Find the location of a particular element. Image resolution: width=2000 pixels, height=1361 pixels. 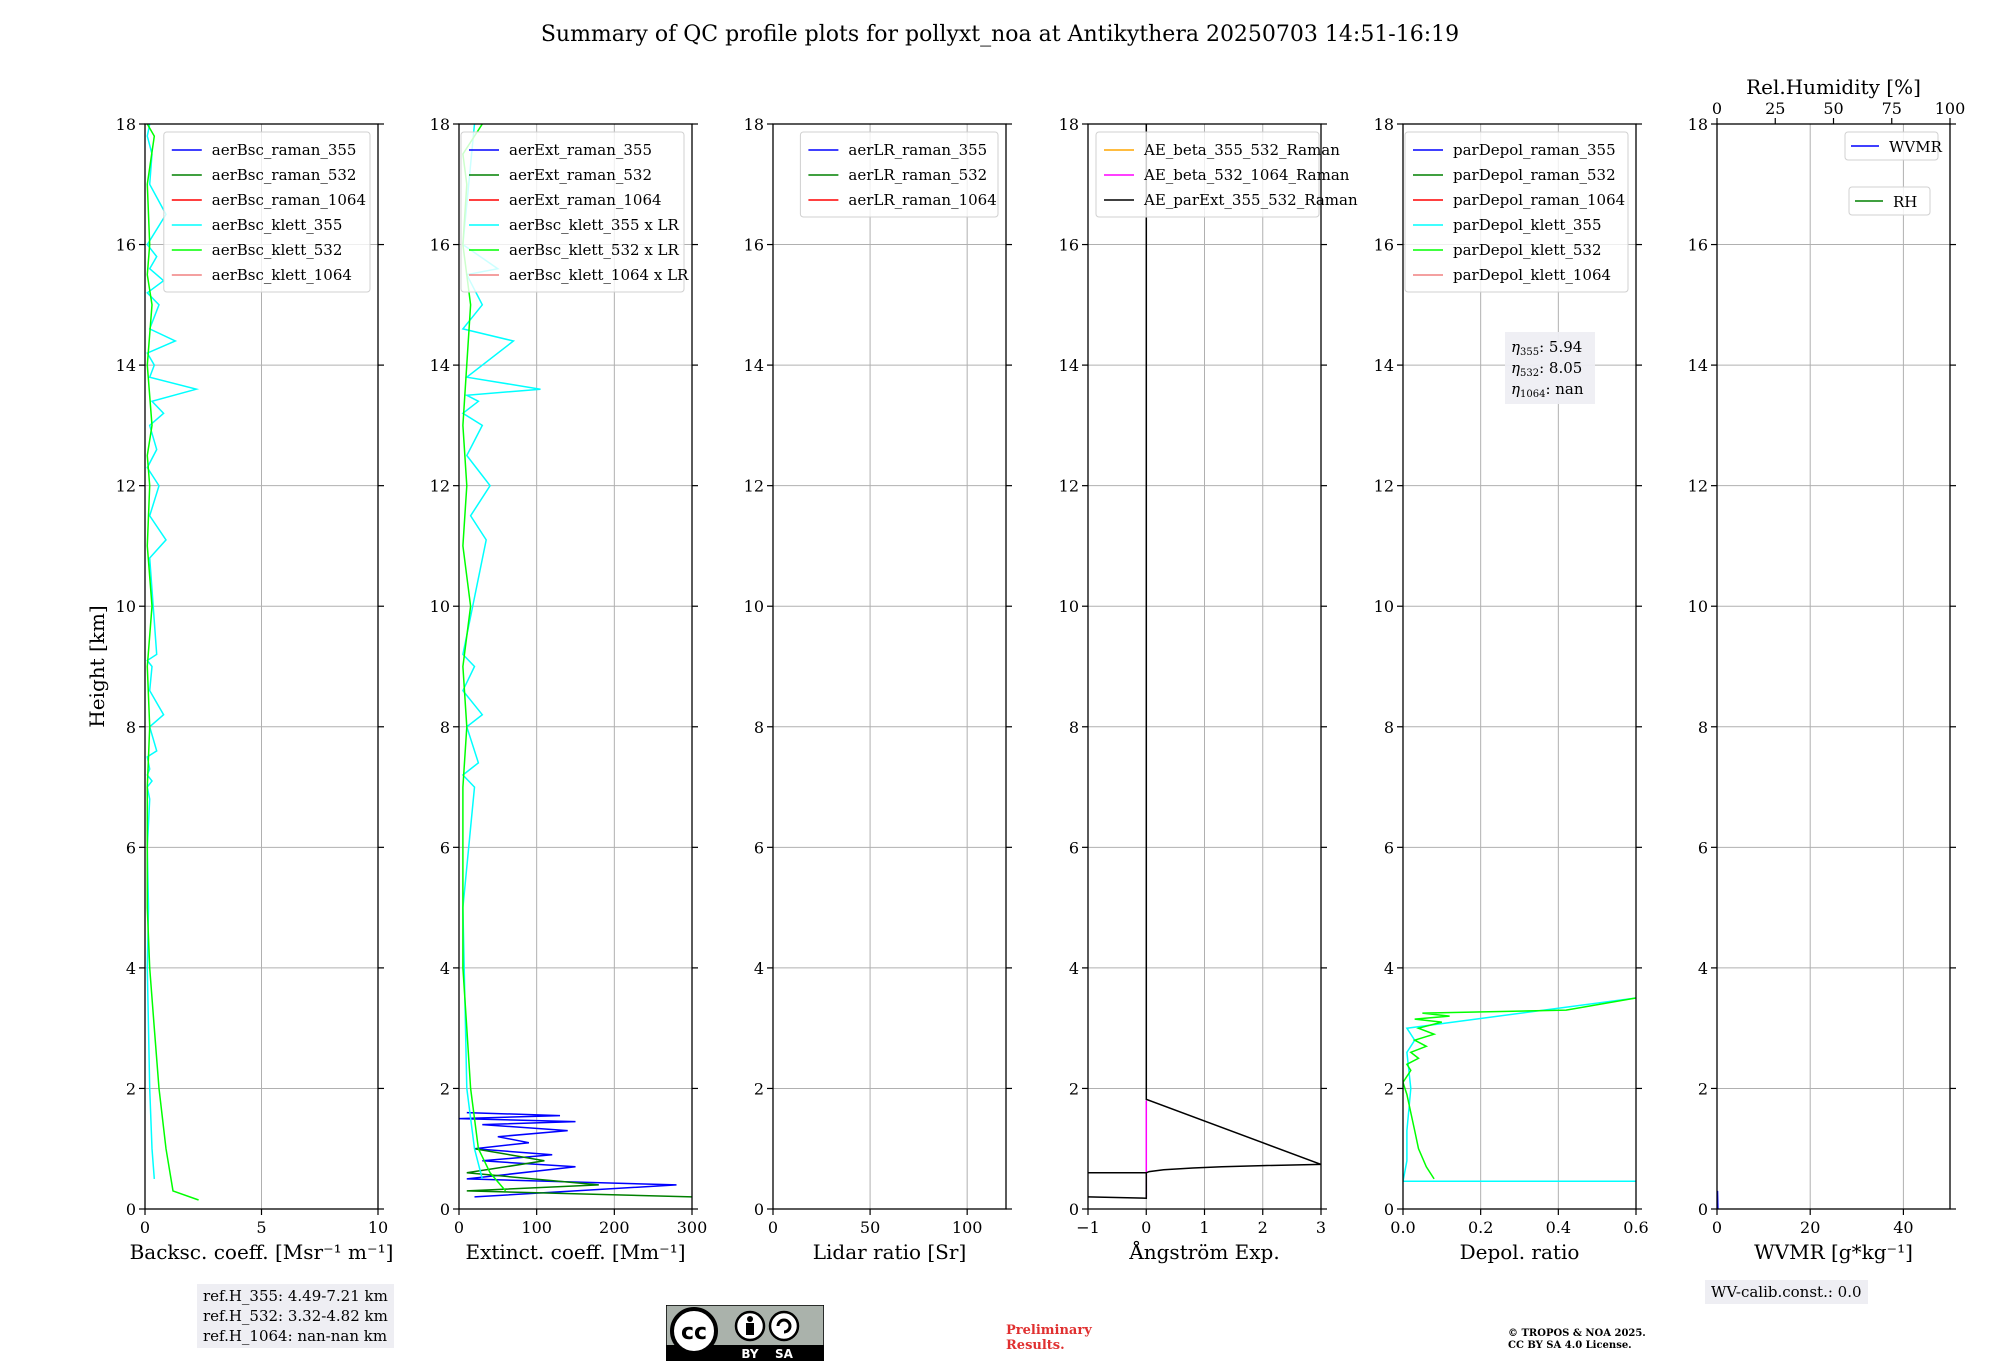

sa-label: SA is located at coordinates (784, 1354).